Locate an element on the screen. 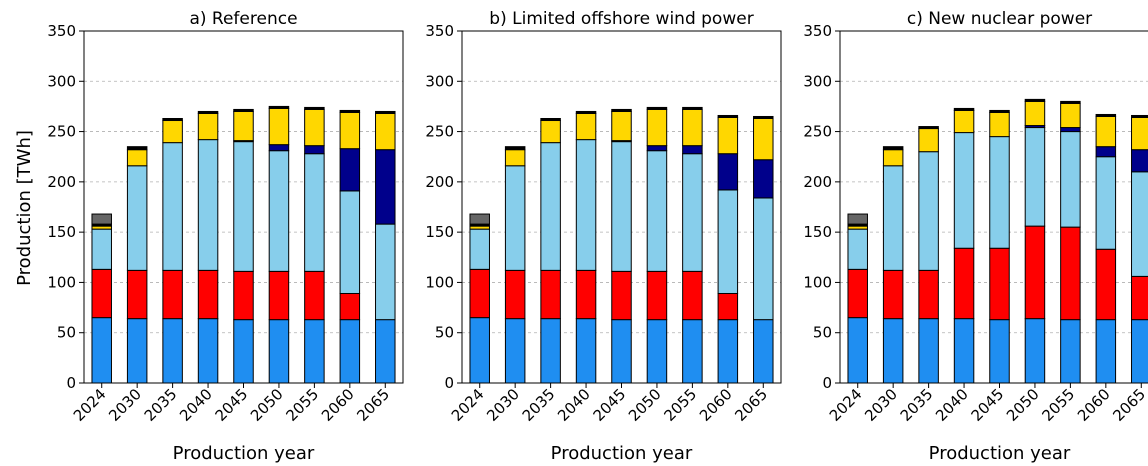 This screenshot has width=1148, height=466. bar-segment-2050-s4 is located at coordinates (279, 148).